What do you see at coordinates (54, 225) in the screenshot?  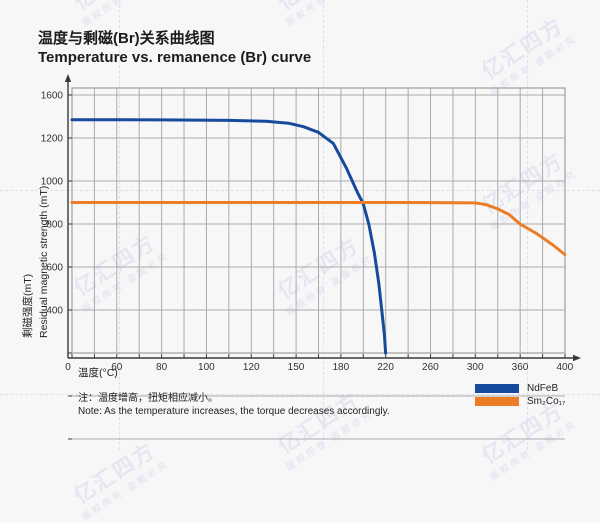 I see `y-tick-label: 800` at bounding box center [54, 225].